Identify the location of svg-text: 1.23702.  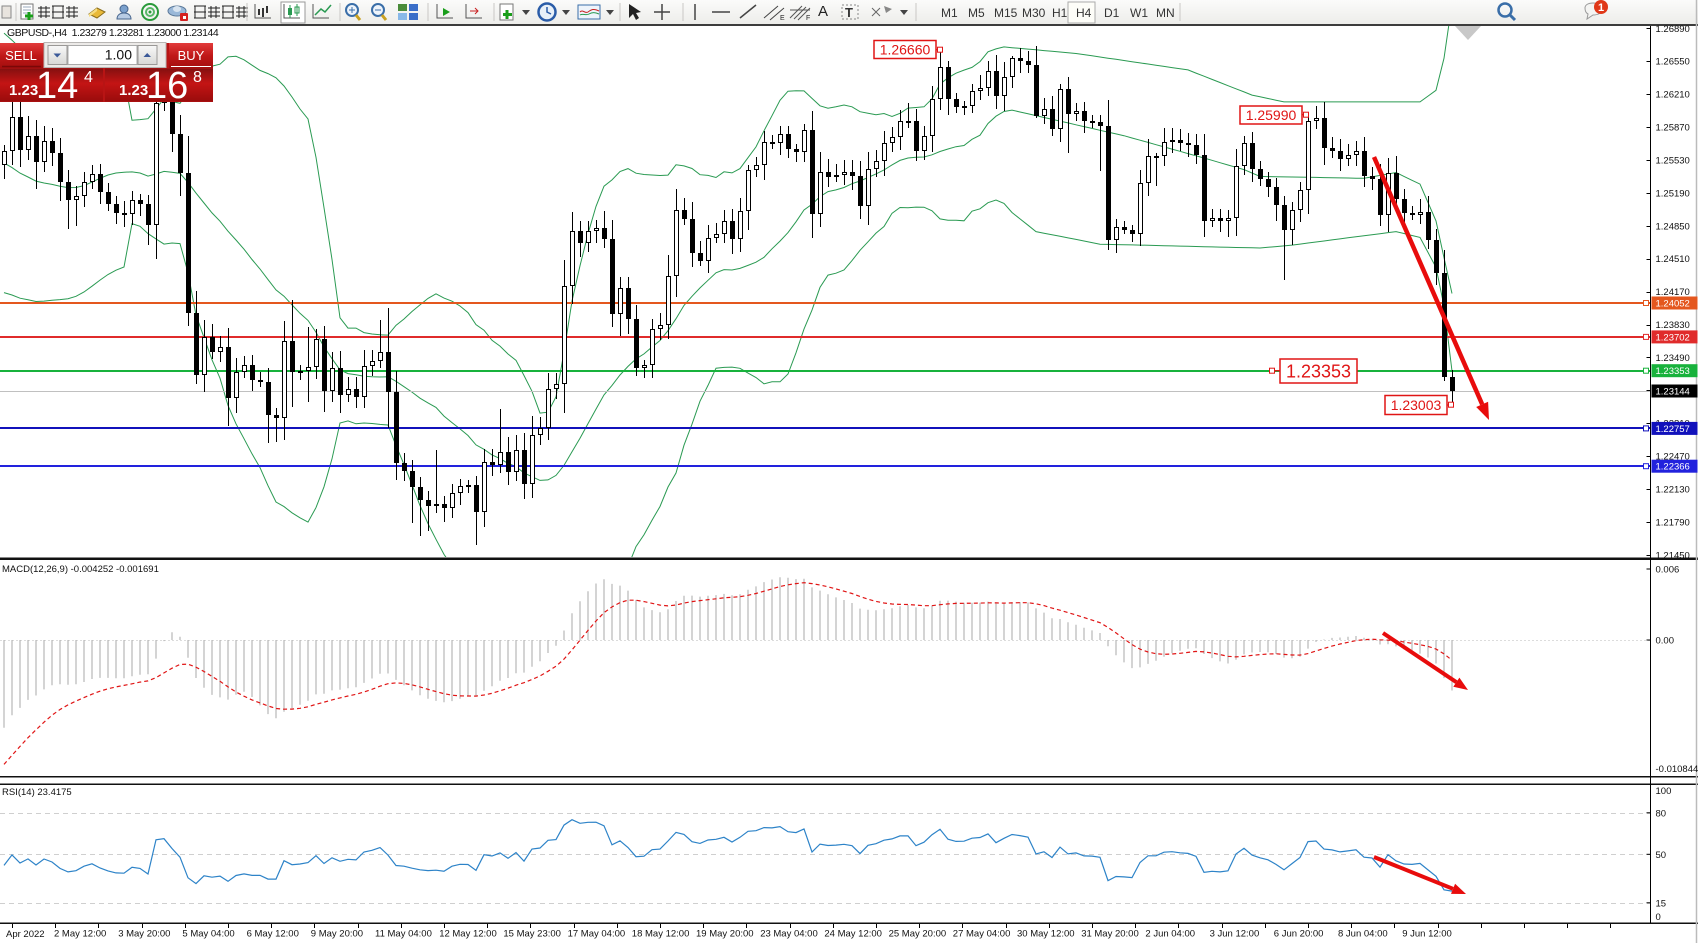
(1673, 337).